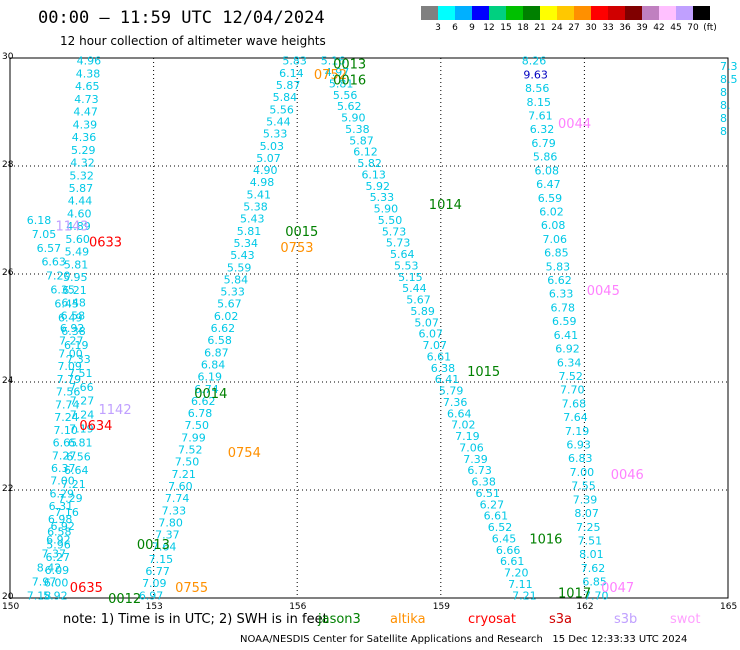  I want to click on wave-height-value: 7.74, so click(67, 404).